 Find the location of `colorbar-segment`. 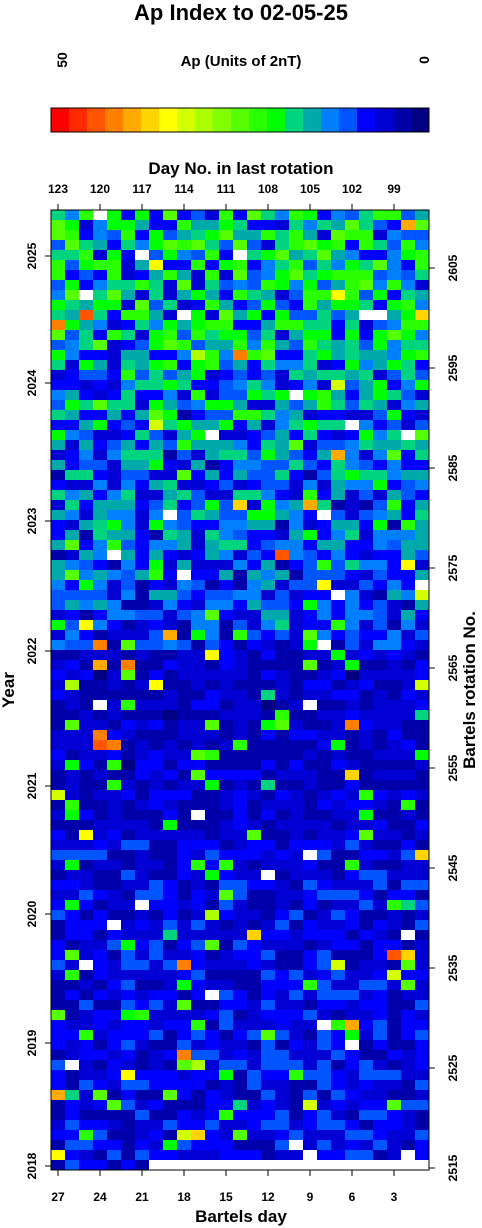

colorbar-segment is located at coordinates (60, 120).